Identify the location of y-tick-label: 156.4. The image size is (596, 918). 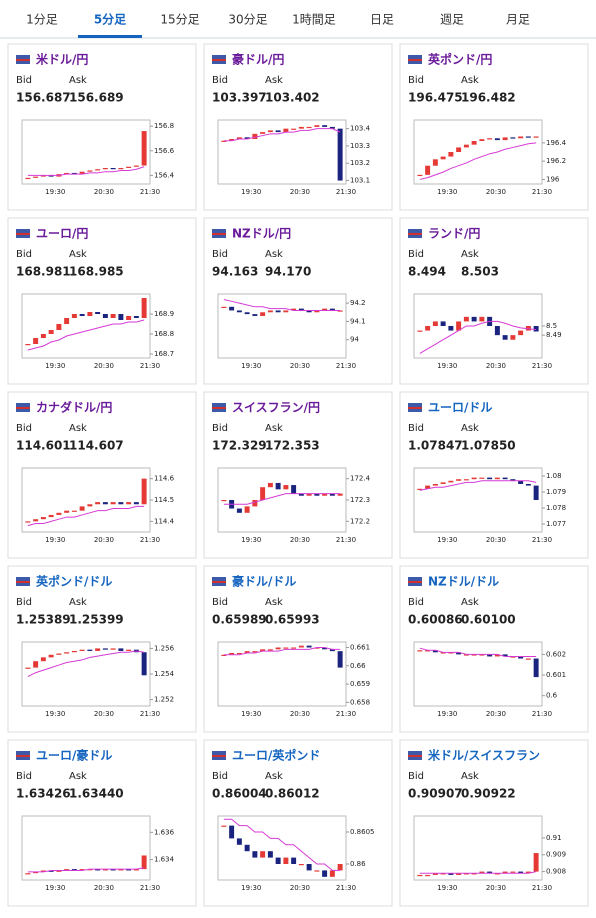
(164, 175).